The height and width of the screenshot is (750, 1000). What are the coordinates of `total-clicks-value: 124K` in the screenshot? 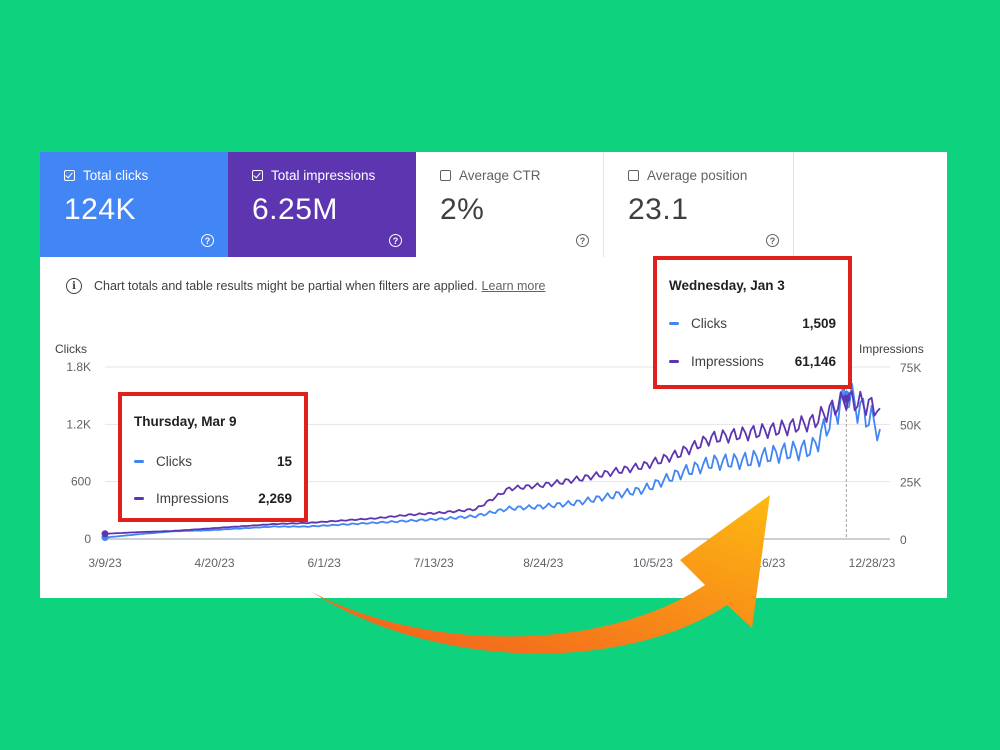 It's located at (100, 209).